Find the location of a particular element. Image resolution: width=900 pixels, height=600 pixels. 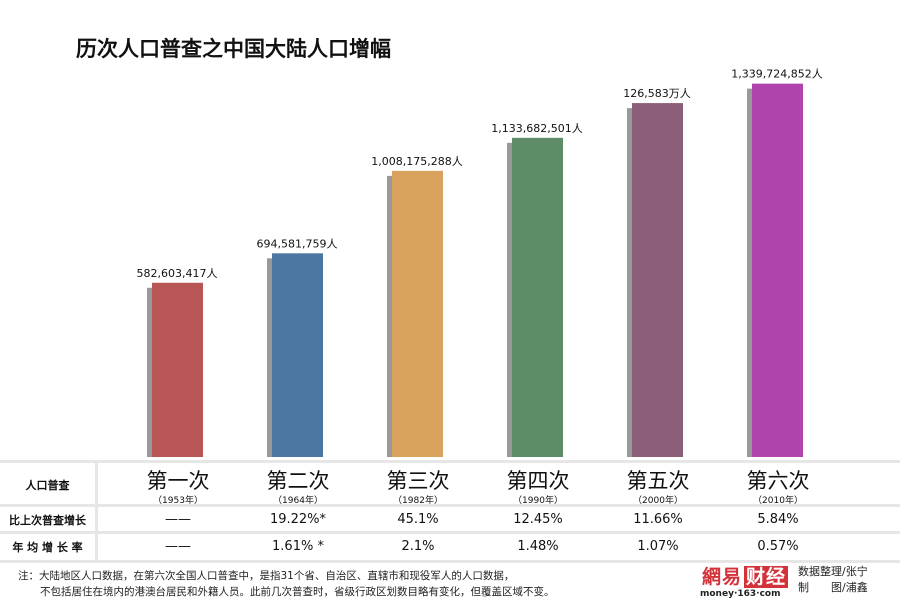

table-cell: 0.57% is located at coordinates (778, 546).